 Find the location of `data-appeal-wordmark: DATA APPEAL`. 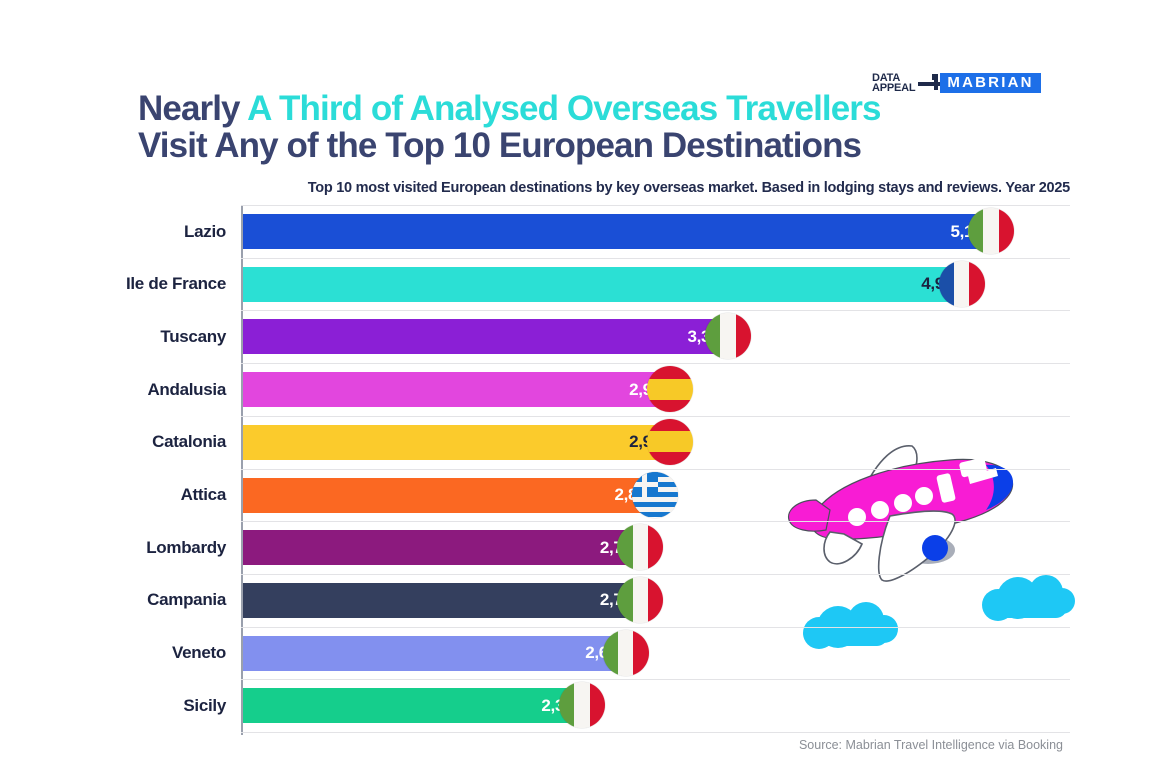

data-appeal-wordmark: DATA APPEAL is located at coordinates (894, 83).